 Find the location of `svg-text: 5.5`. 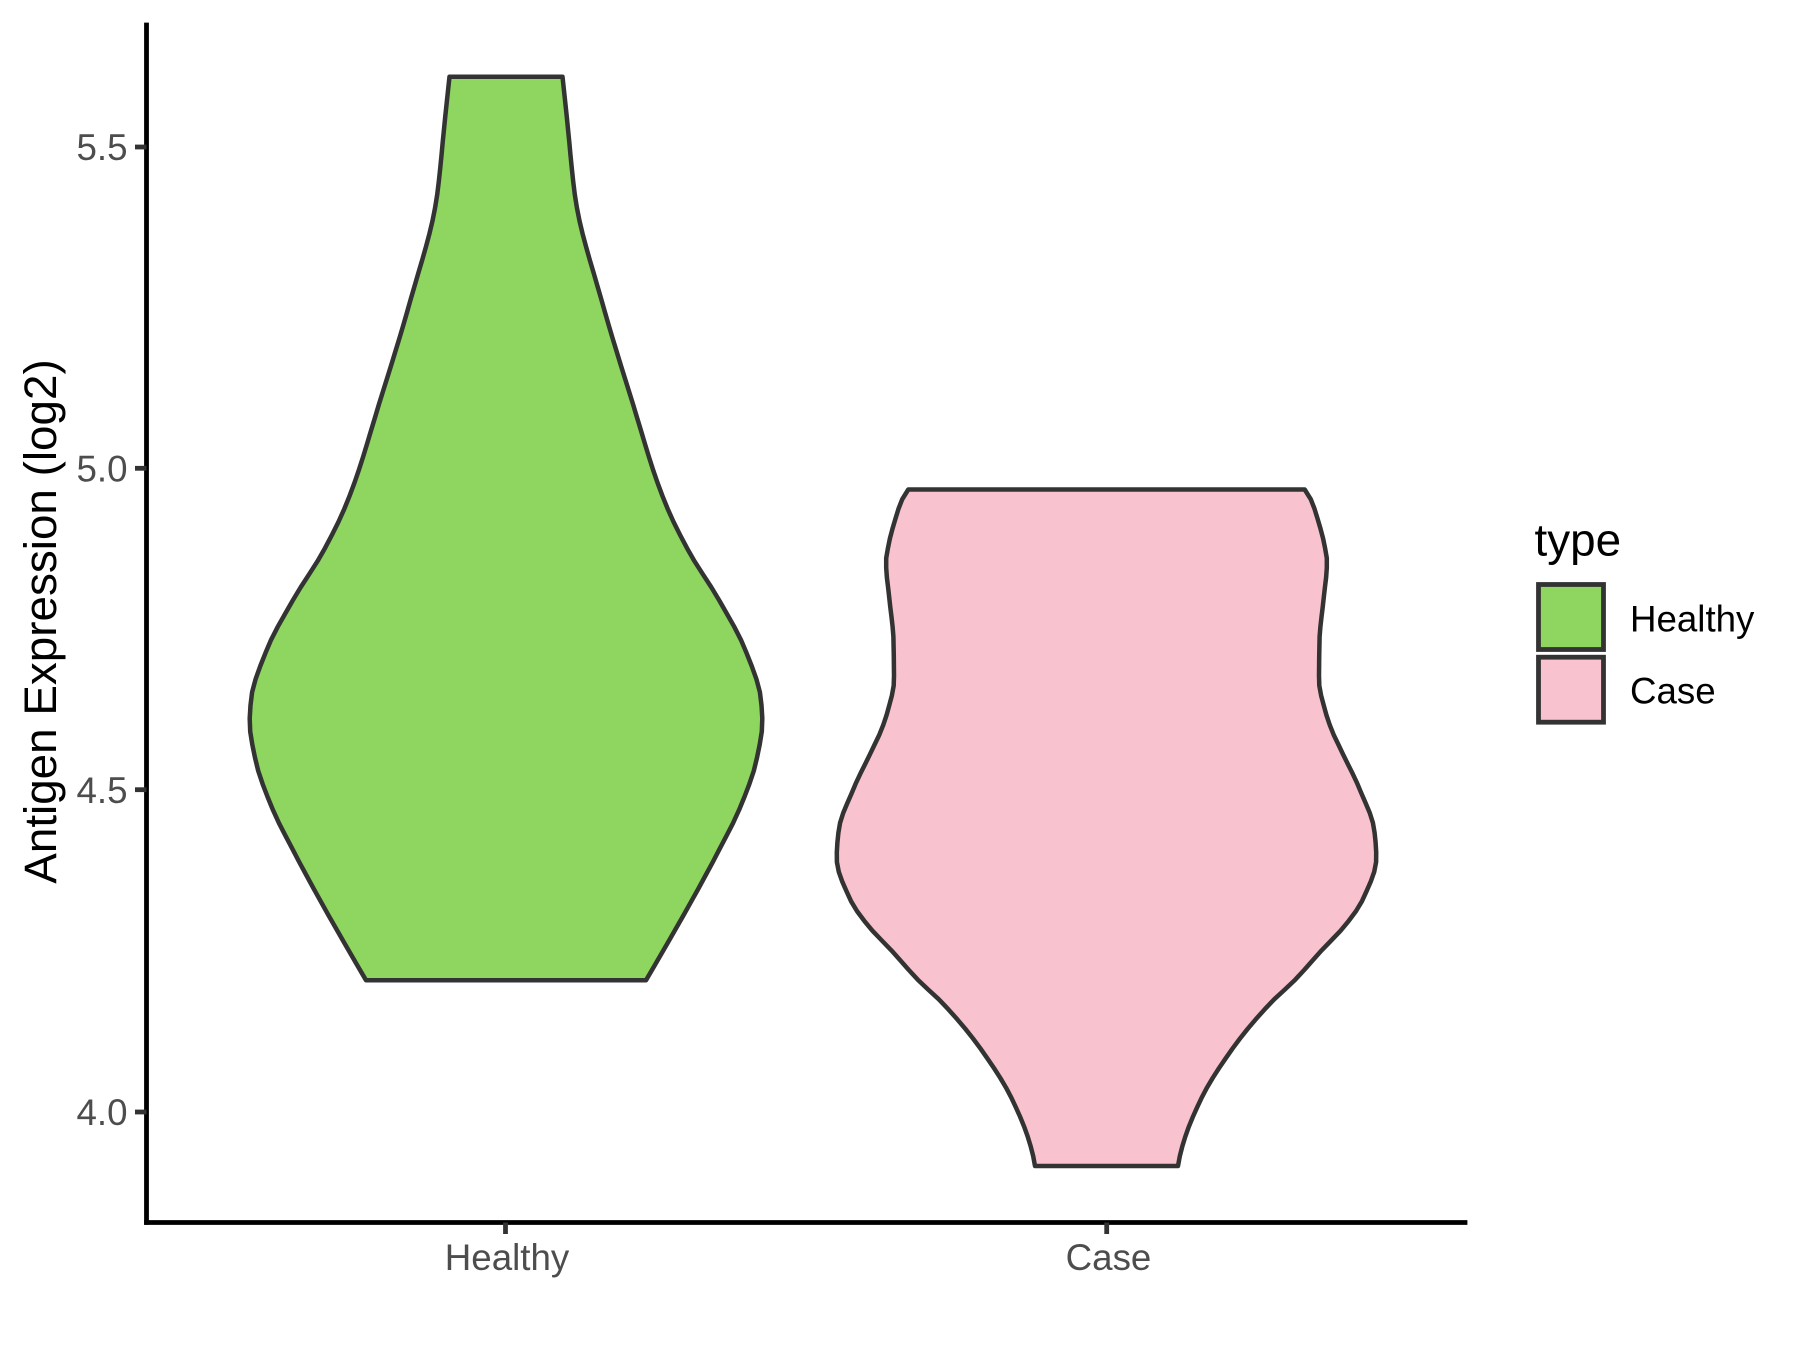

svg-text: 5.5 is located at coordinates (101, 147).